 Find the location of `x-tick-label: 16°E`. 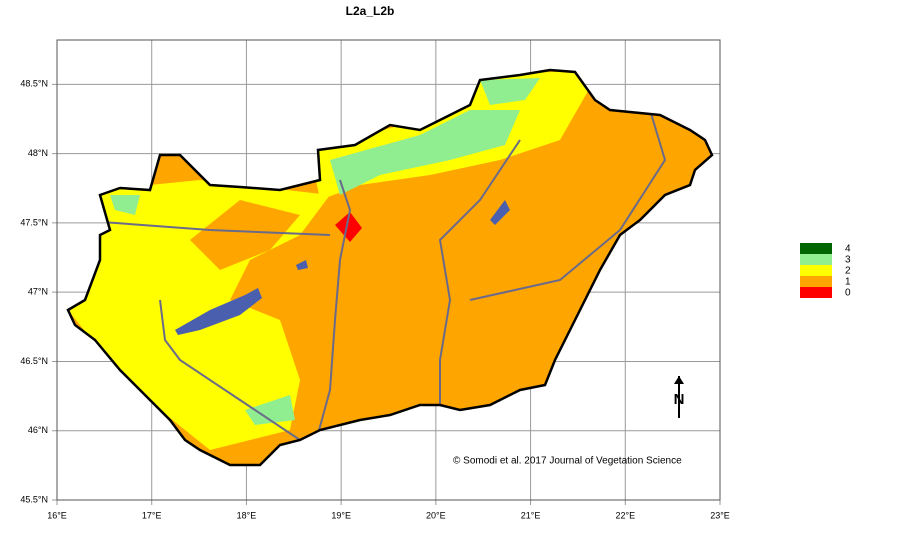

x-tick-label: 16°E is located at coordinates (57, 515).